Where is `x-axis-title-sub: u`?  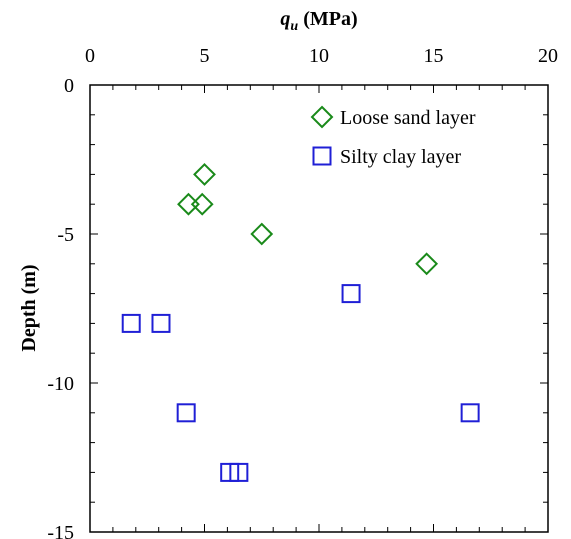 x-axis-title-sub: u is located at coordinates (294, 26).